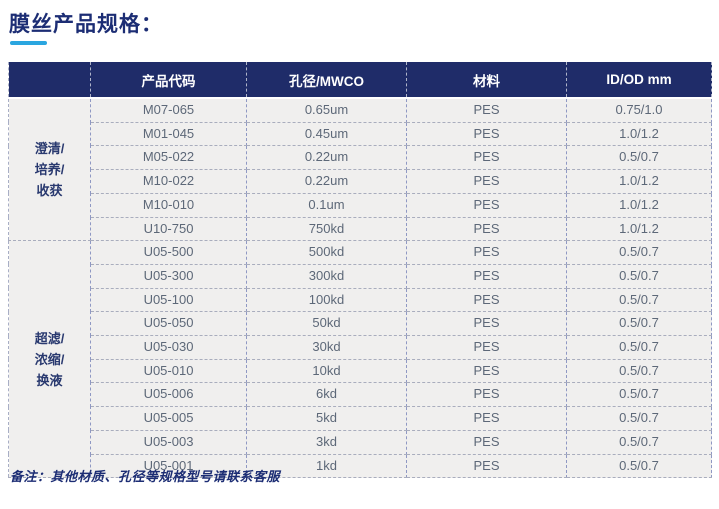 This screenshot has height=509, width=719. What do you see at coordinates (86, 24) in the screenshot?
I see `page-title: 膜丝产品规格：` at bounding box center [86, 24].